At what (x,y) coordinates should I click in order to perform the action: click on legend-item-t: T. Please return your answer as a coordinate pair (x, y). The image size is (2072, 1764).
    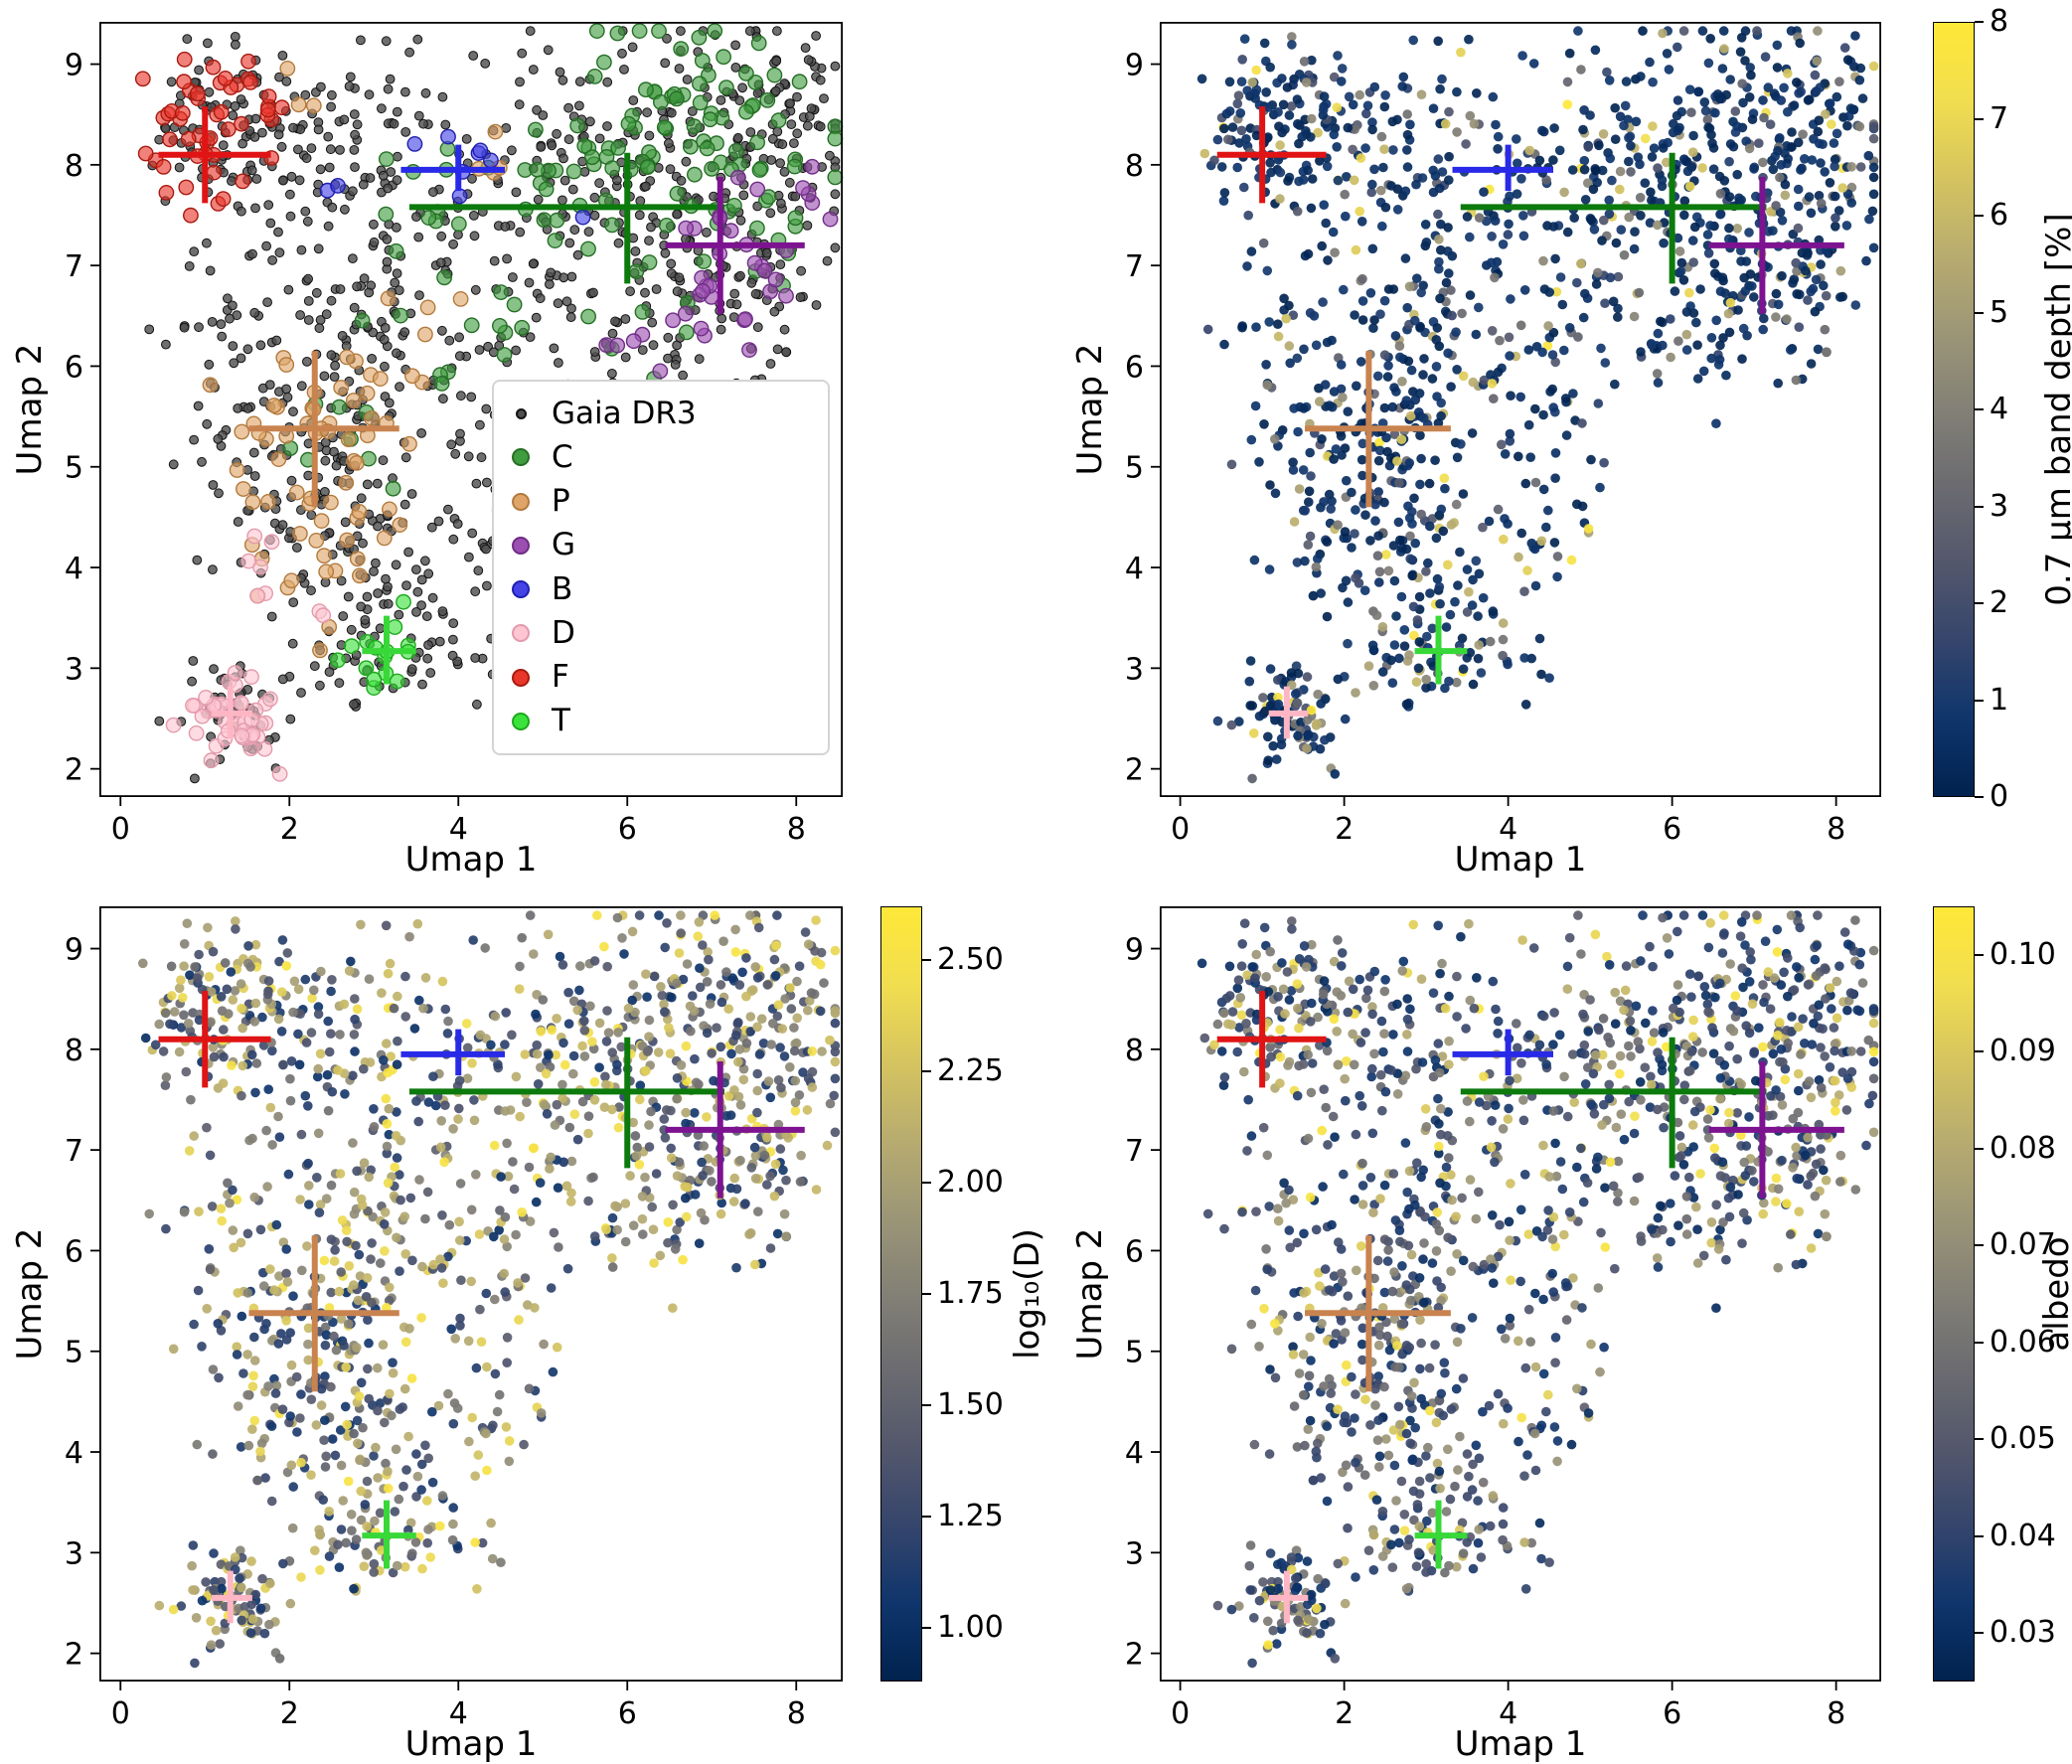
    Looking at the image, I should click on (663, 721).